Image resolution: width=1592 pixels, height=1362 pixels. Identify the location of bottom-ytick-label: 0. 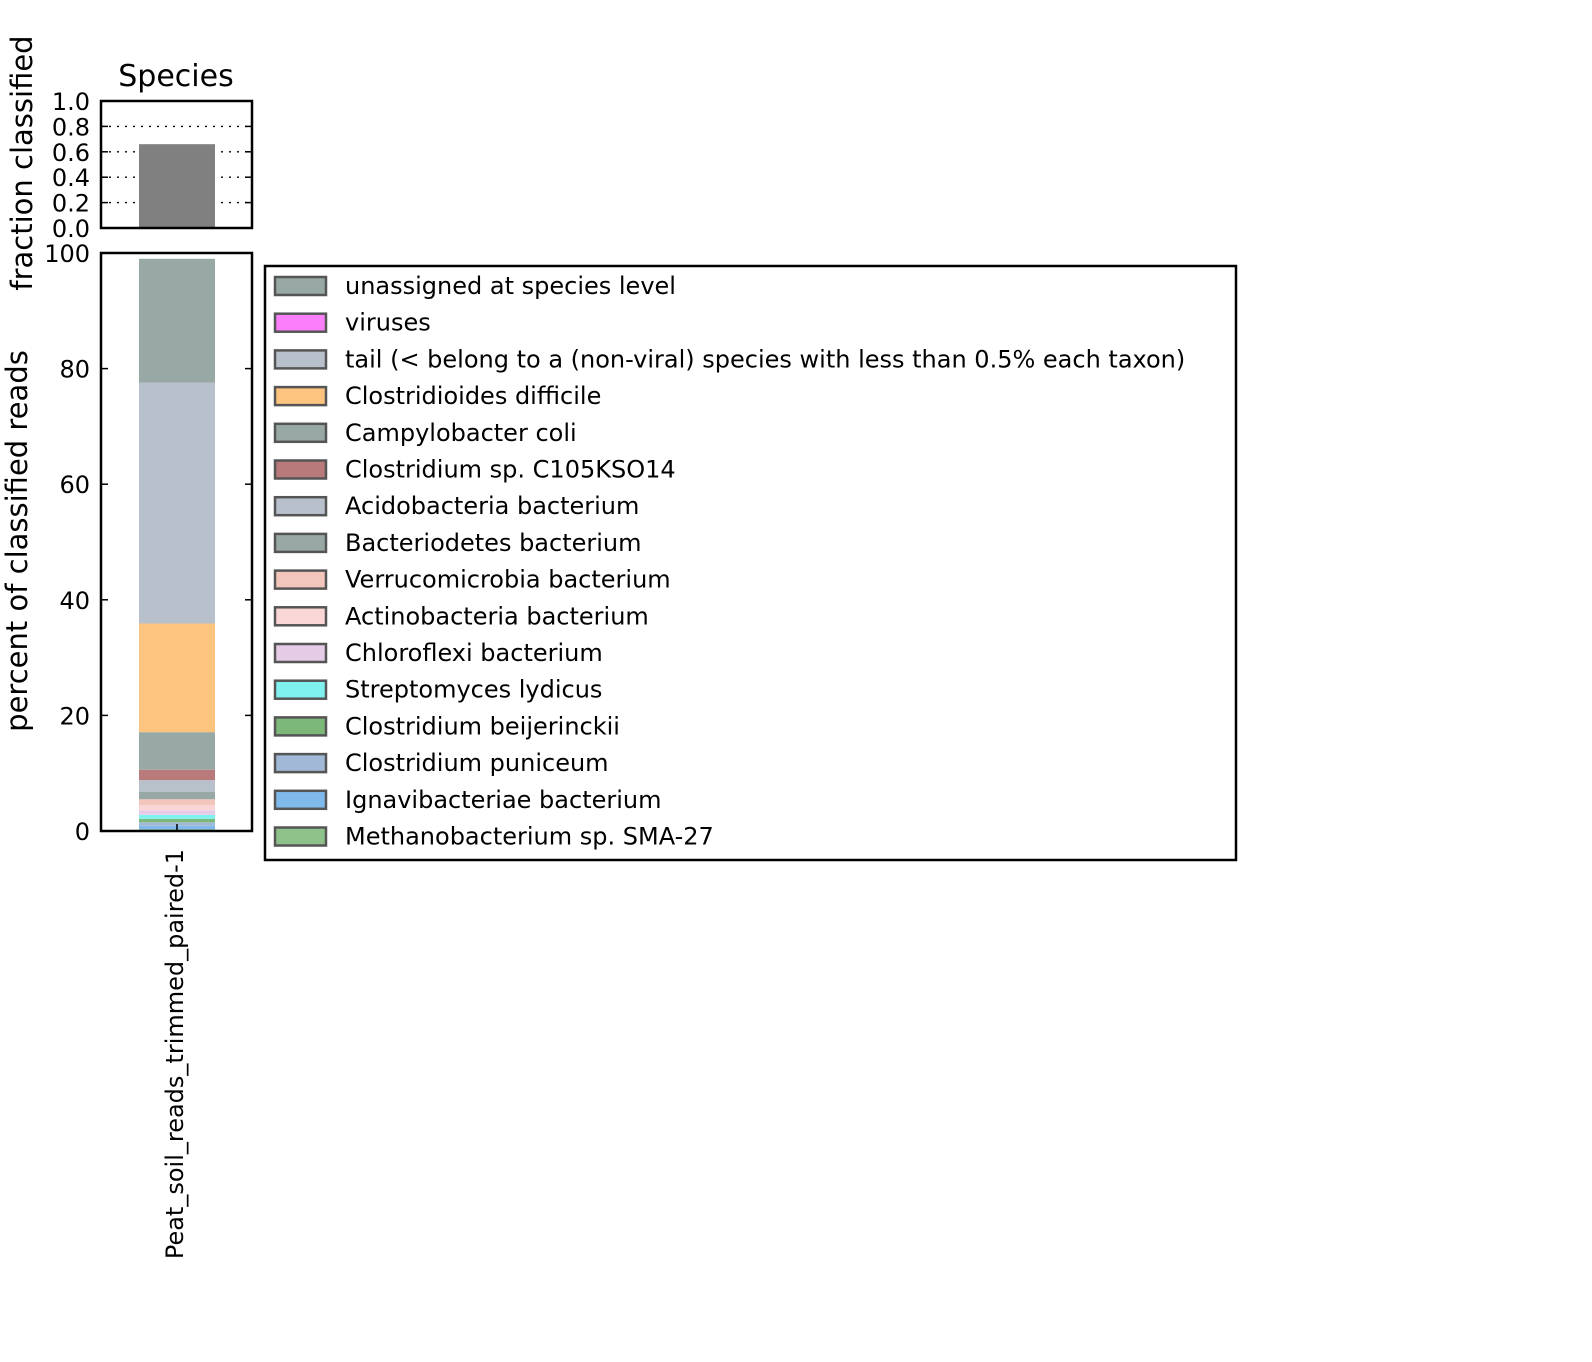
(82, 832).